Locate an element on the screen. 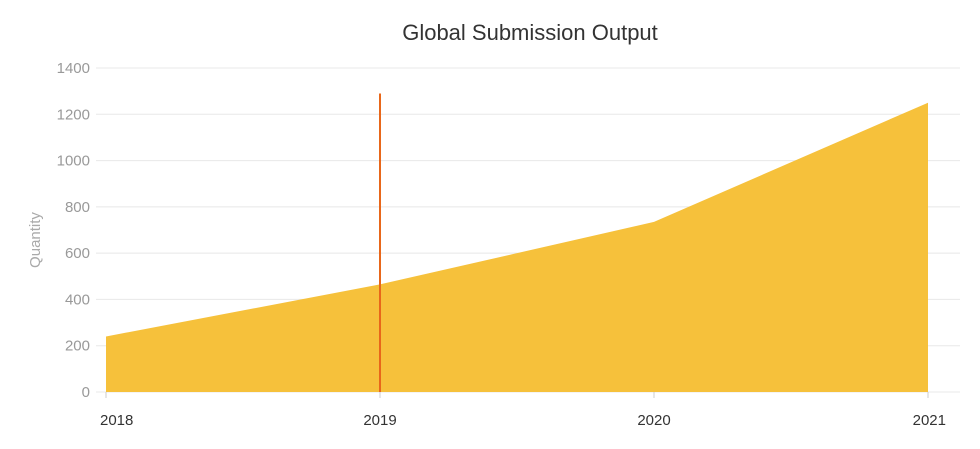 Image resolution: width=980 pixels, height=449 pixels. x-axis-ticks: 2018 2019 2020 2021 is located at coordinates (523, 410).